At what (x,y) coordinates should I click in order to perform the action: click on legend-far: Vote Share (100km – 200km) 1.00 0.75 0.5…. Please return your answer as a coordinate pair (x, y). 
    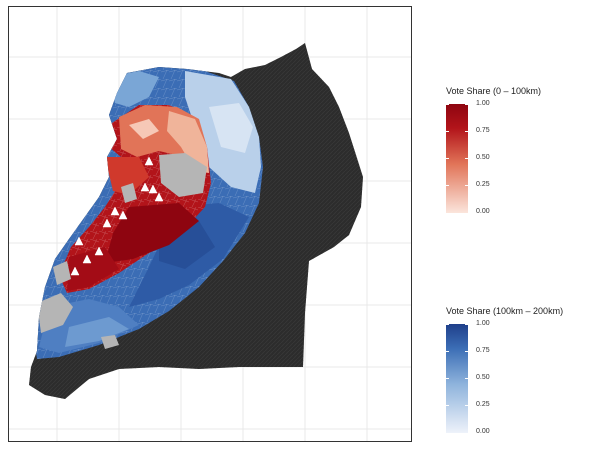
    Looking at the image, I should click on (504, 371).